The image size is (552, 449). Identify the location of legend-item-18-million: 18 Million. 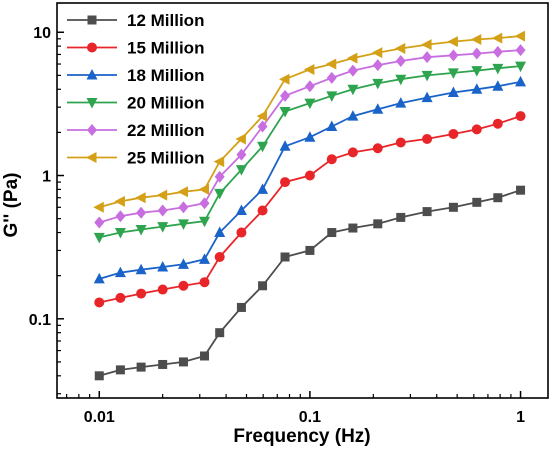
(135, 75).